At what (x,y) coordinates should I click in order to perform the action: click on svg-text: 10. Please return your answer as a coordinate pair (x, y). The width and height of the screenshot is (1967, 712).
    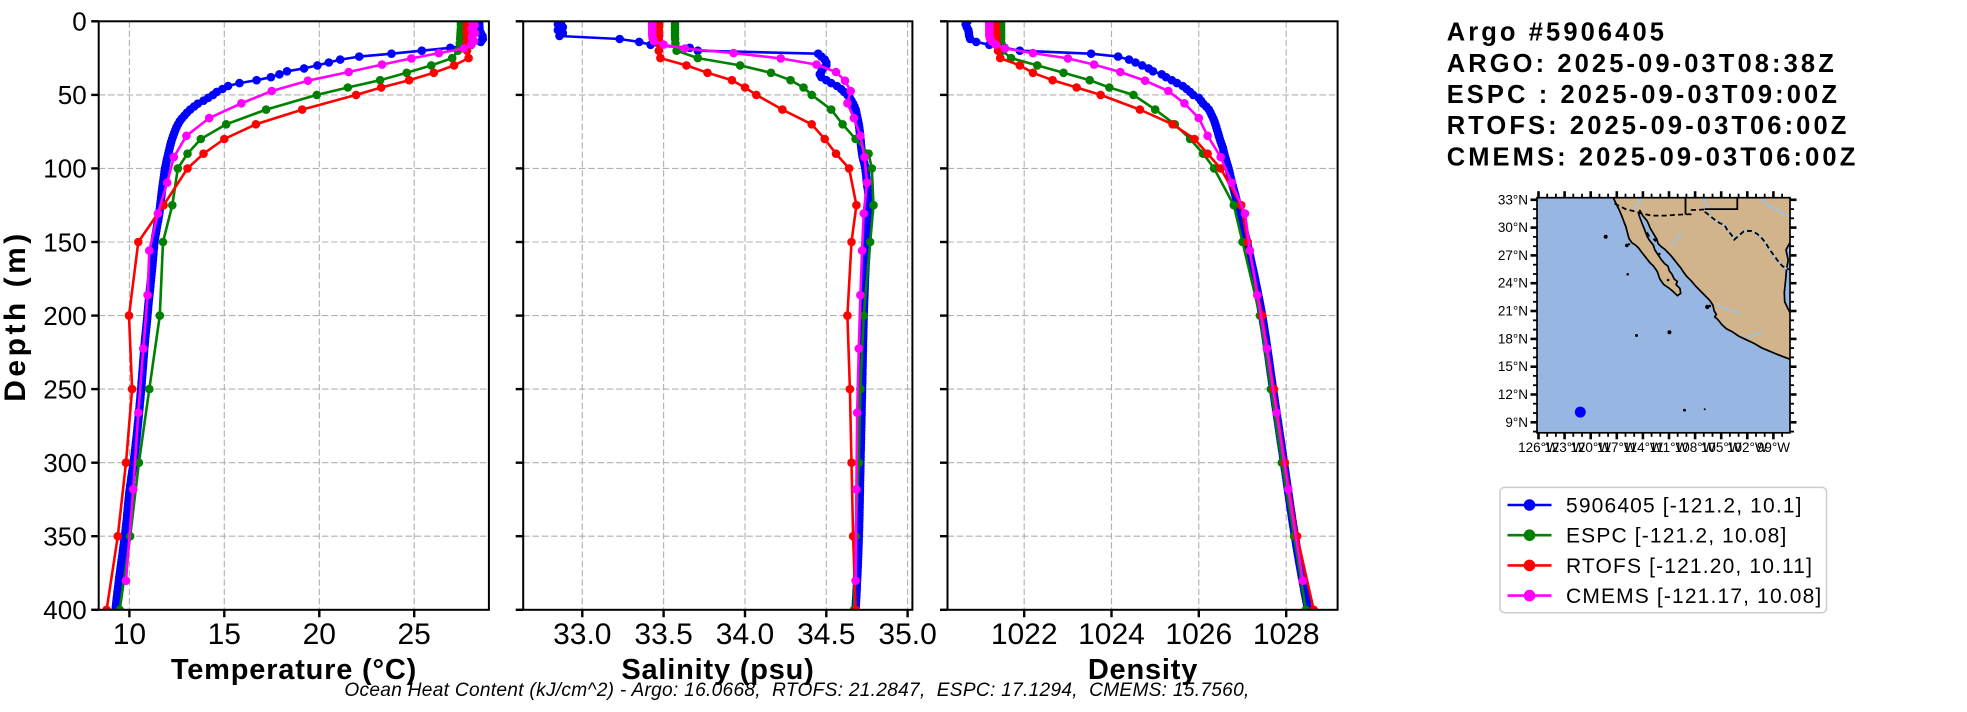
    Looking at the image, I should click on (129, 634).